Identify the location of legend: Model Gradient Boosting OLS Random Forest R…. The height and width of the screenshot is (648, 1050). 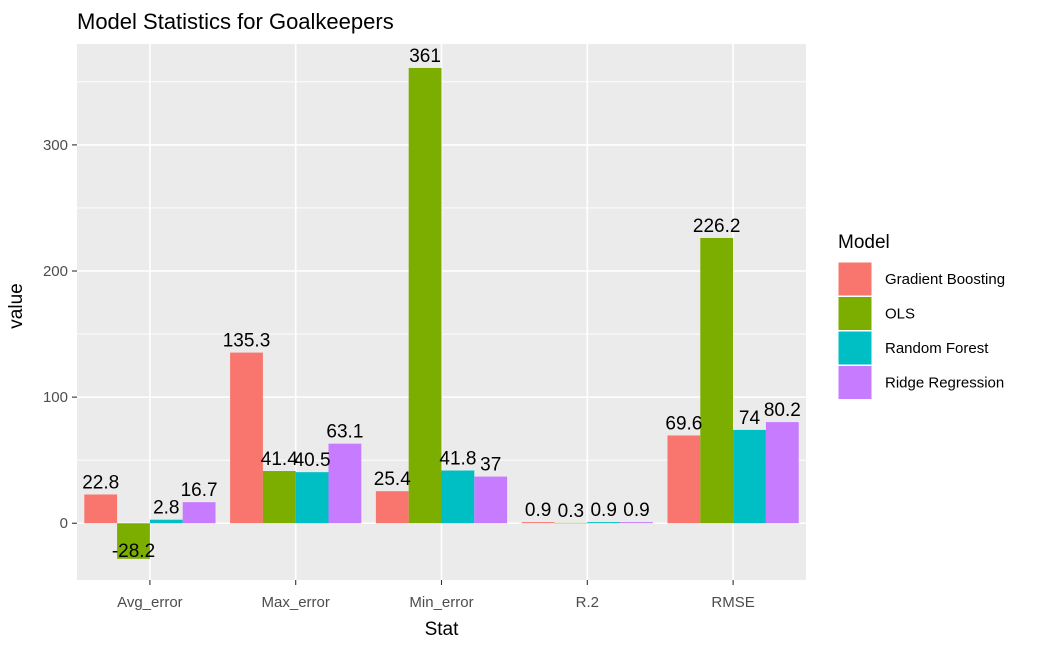
(921, 316).